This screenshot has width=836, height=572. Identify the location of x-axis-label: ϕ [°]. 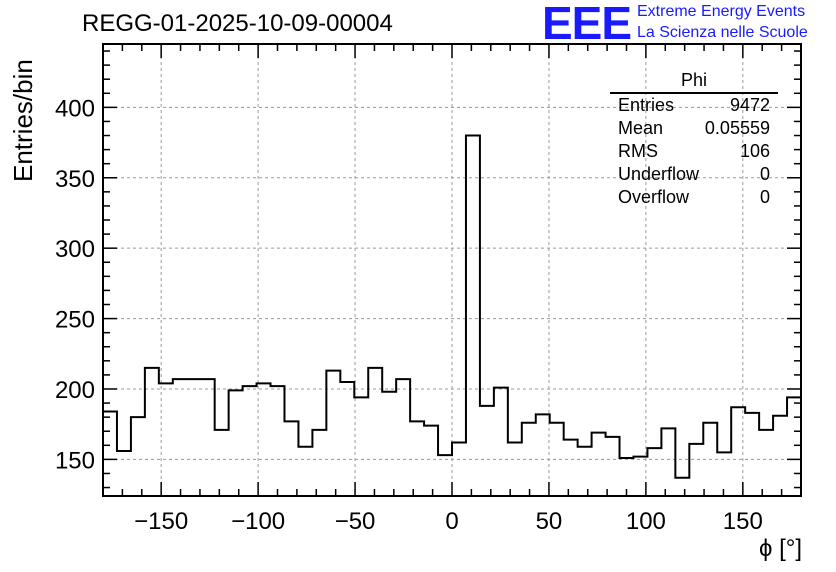
(780, 548).